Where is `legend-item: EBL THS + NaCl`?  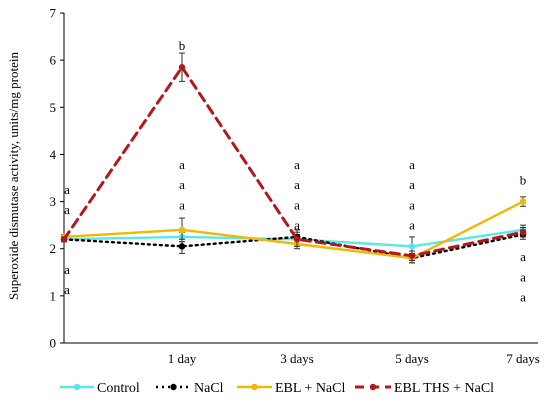 legend-item: EBL THS + NaCl is located at coordinates (424, 388).